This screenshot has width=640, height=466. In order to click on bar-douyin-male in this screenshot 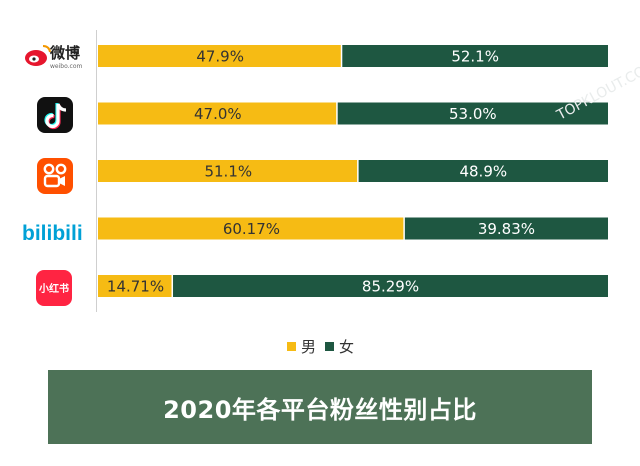, I will do `click(217, 113)`.